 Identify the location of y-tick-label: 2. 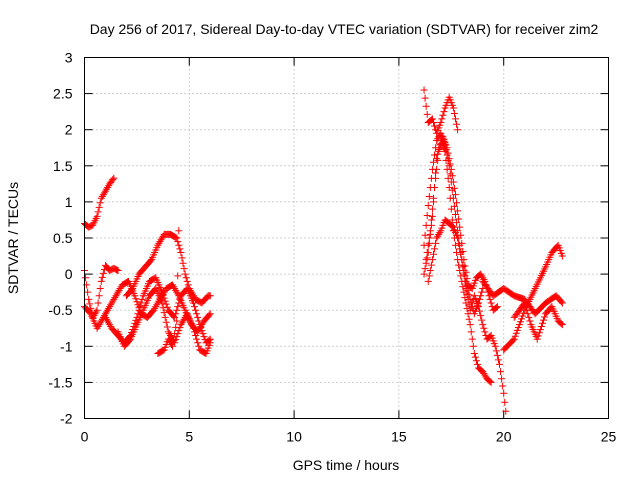
(69, 130).